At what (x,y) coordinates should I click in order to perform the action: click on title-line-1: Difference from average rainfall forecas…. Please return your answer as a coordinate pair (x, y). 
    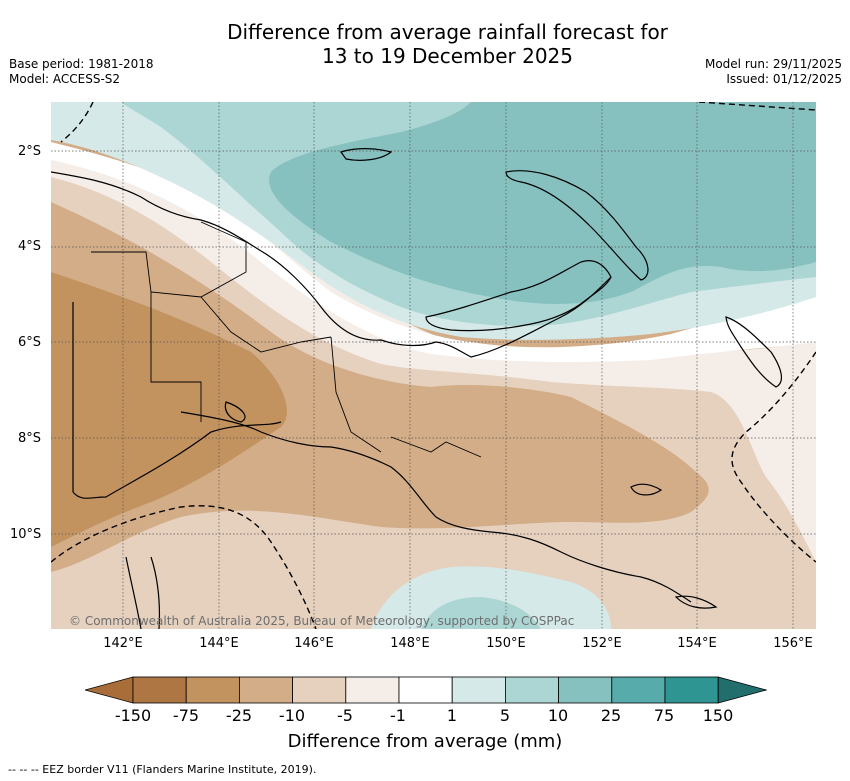
    Looking at the image, I should click on (447, 32).